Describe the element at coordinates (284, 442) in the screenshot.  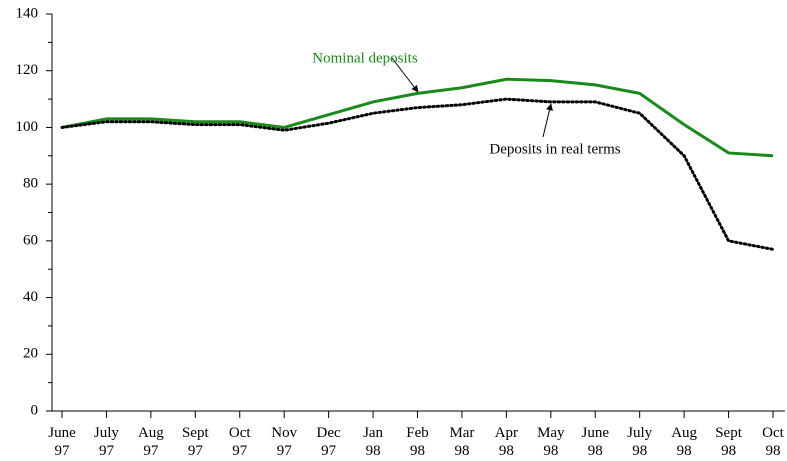
I see `x-tick-label: Nov 97` at that location.